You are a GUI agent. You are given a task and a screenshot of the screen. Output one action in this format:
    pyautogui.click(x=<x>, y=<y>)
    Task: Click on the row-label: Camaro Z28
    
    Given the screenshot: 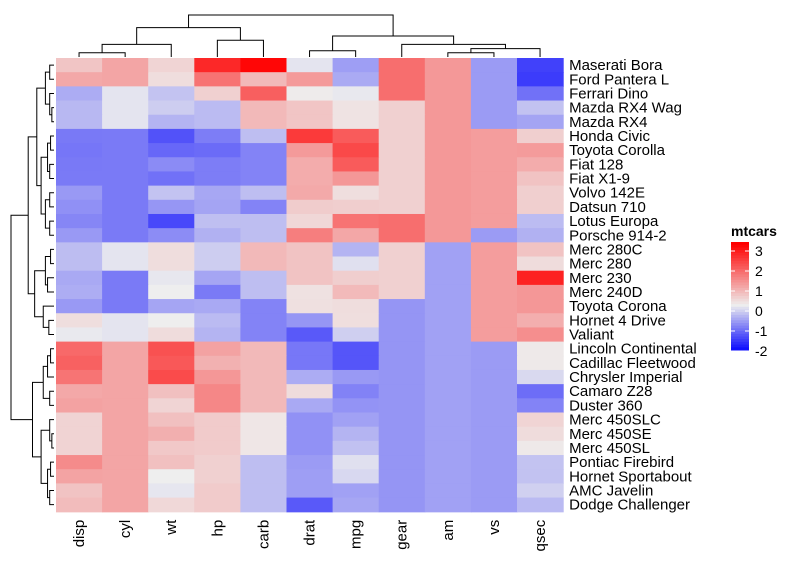 What is the action you would take?
    pyautogui.click(x=610, y=391)
    